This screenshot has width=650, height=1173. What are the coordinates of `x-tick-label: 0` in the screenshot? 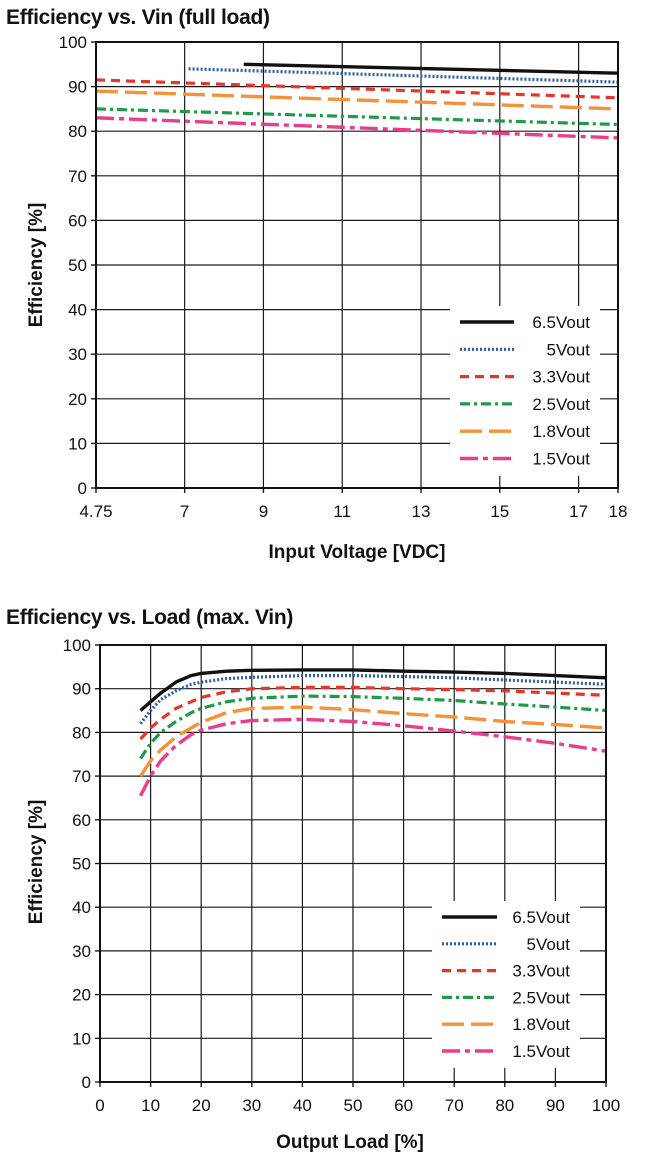 It's located at (99, 1105).